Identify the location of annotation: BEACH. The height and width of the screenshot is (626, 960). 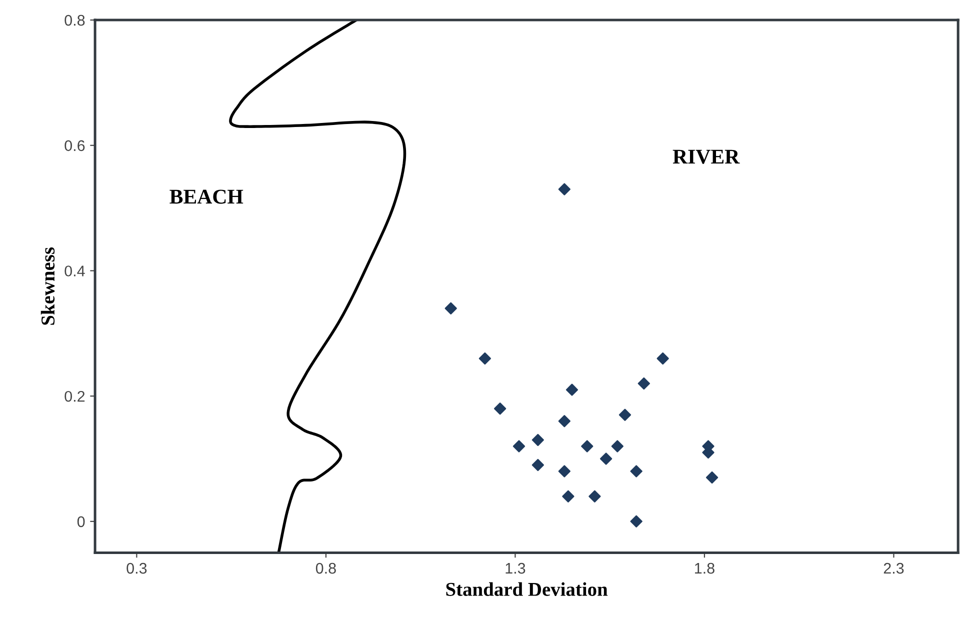
(207, 197).